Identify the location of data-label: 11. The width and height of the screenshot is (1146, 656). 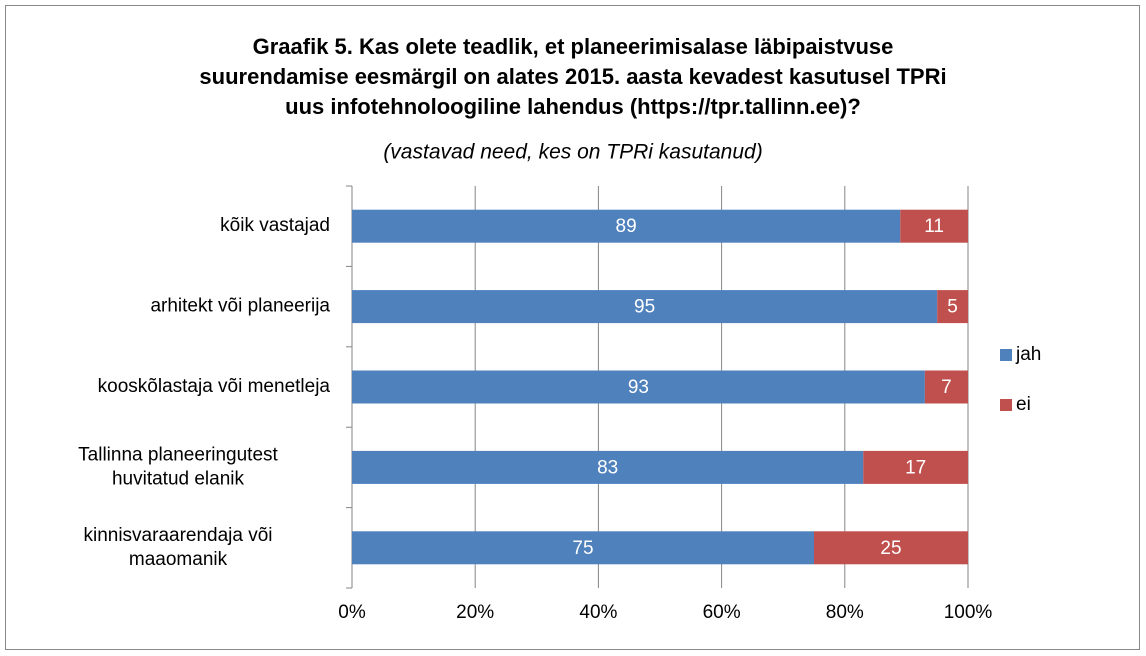
(934, 226).